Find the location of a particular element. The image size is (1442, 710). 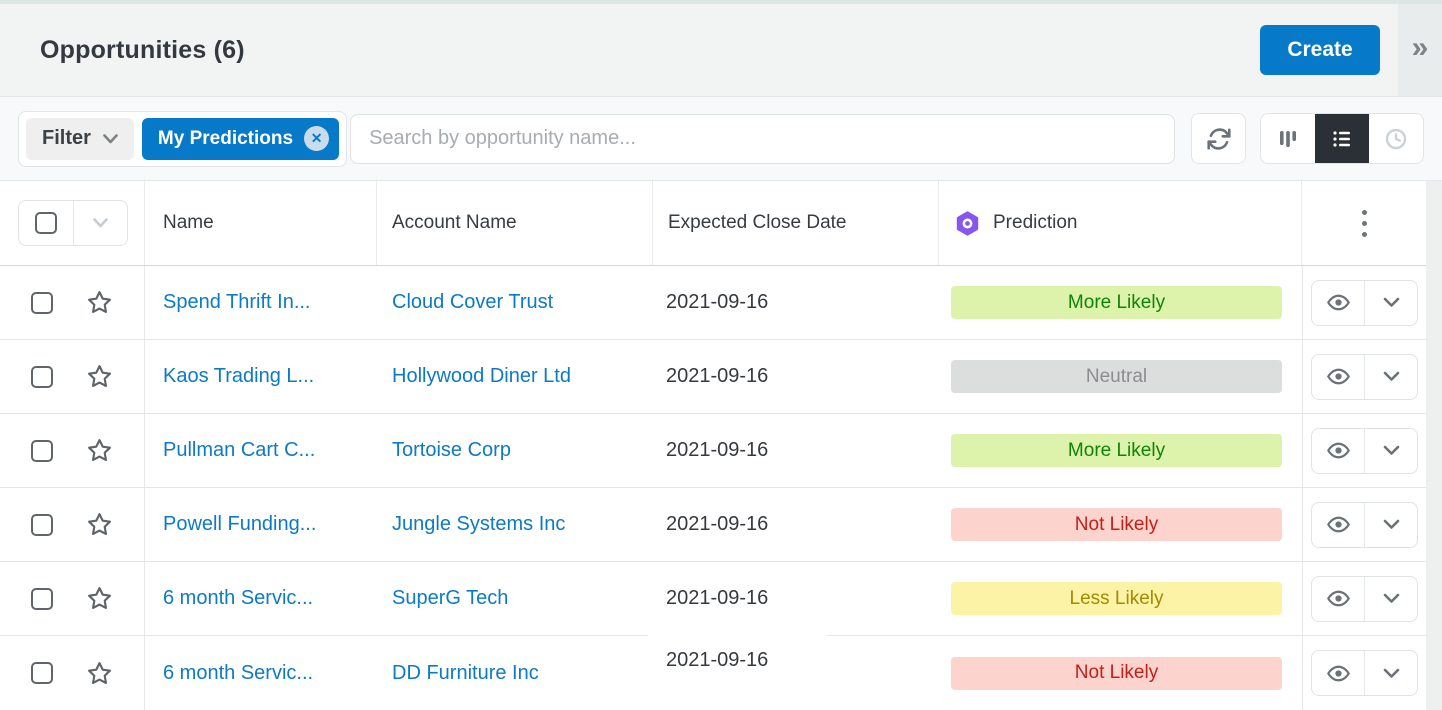

top-accent-strip is located at coordinates (721, 2).